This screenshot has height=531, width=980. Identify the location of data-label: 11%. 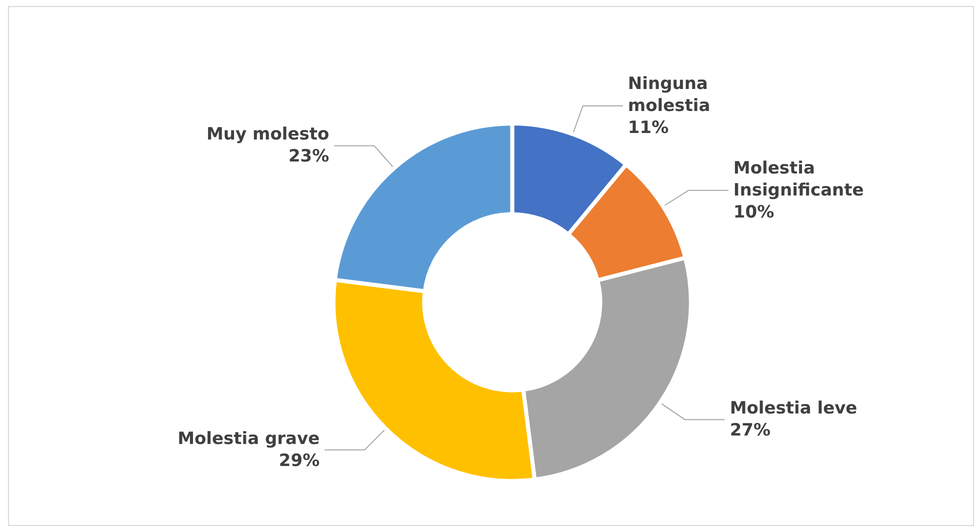
(648, 128).